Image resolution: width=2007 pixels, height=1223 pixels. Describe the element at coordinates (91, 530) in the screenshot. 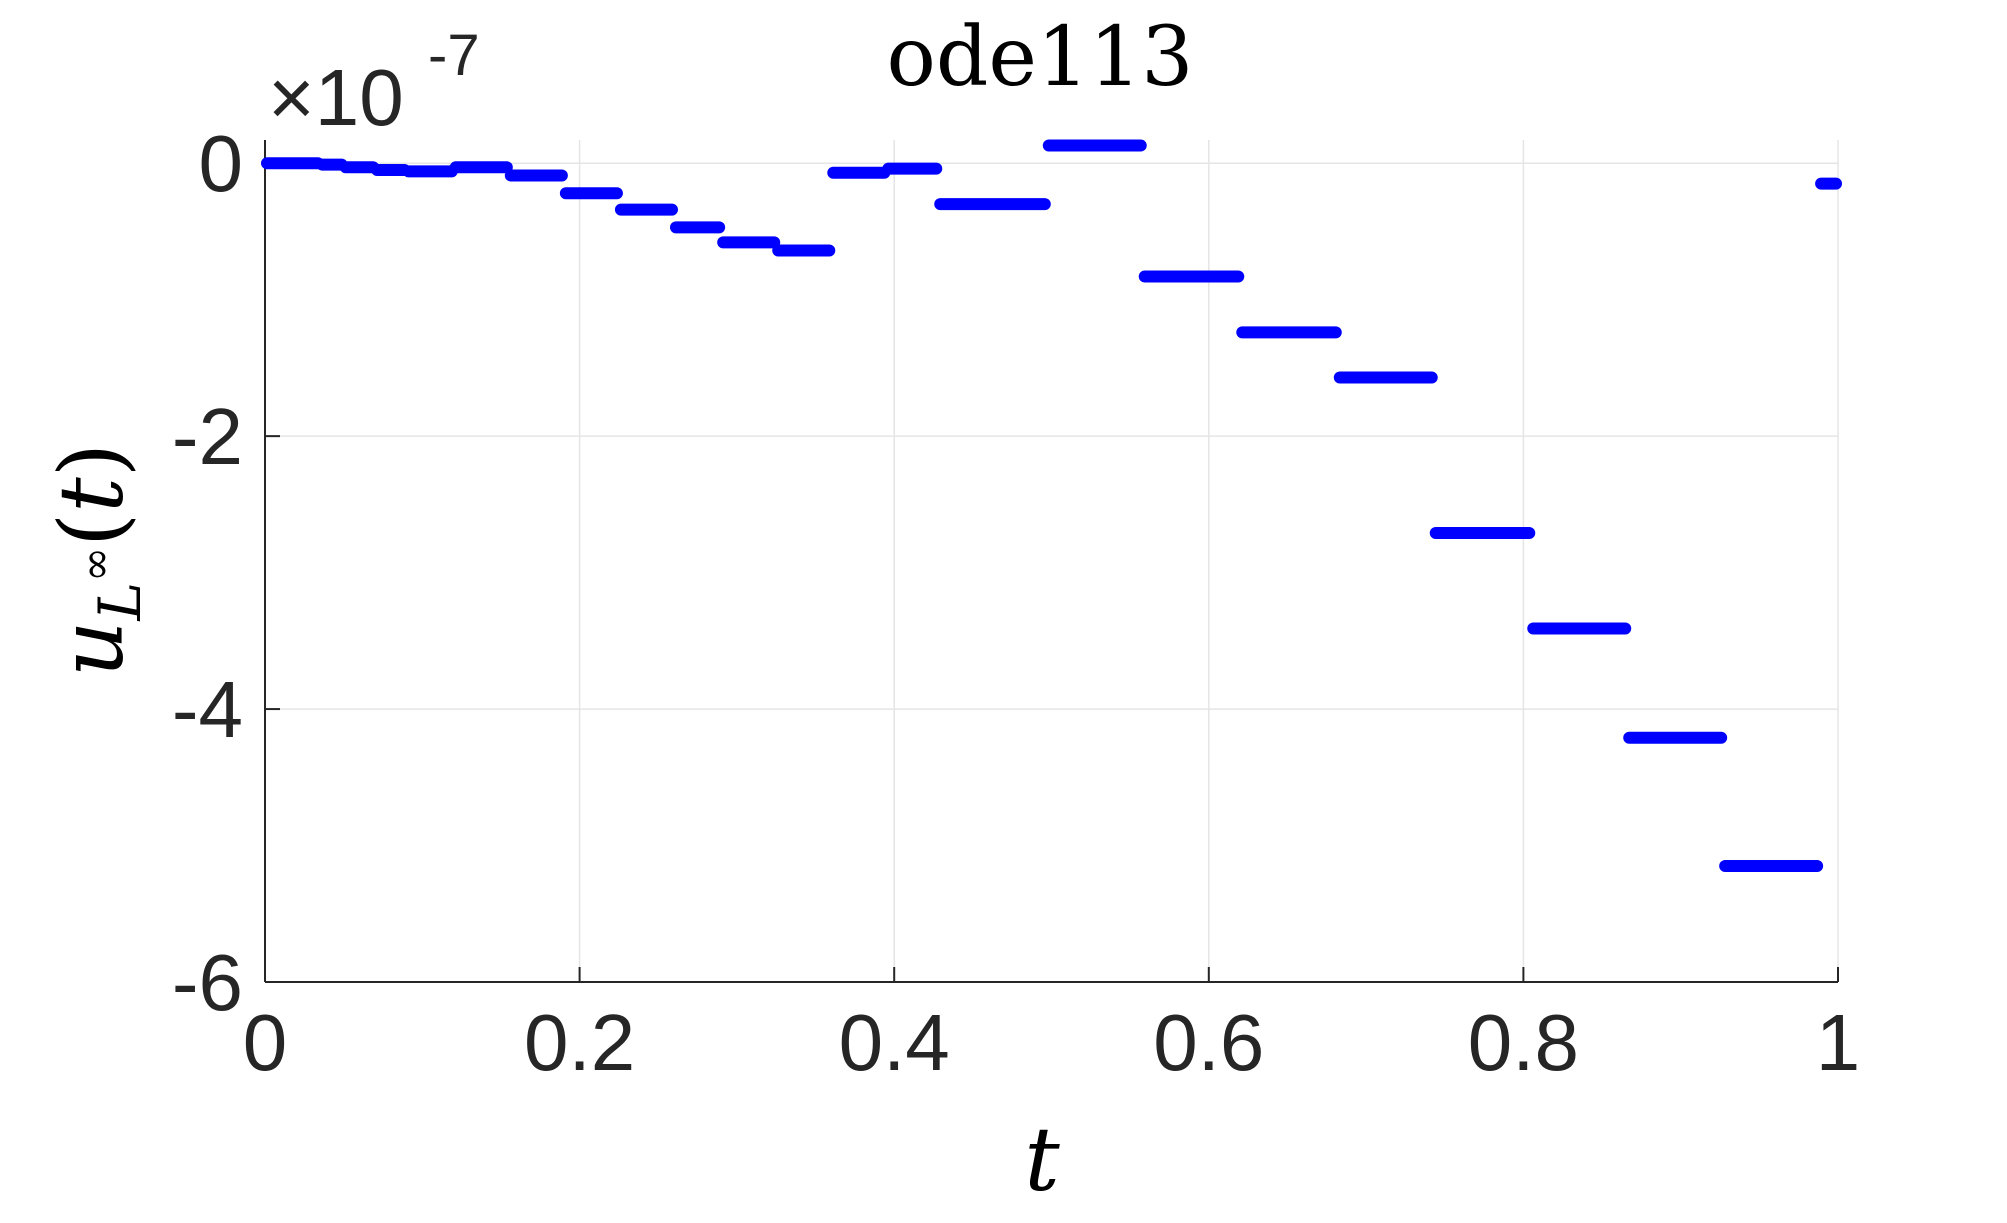

I see `y-label-open-paren: (` at that location.